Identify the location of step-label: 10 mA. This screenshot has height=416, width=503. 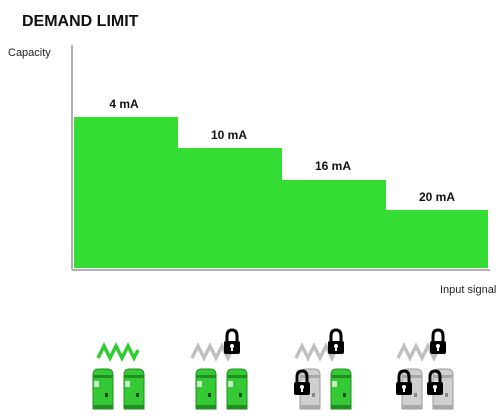
(229, 135).